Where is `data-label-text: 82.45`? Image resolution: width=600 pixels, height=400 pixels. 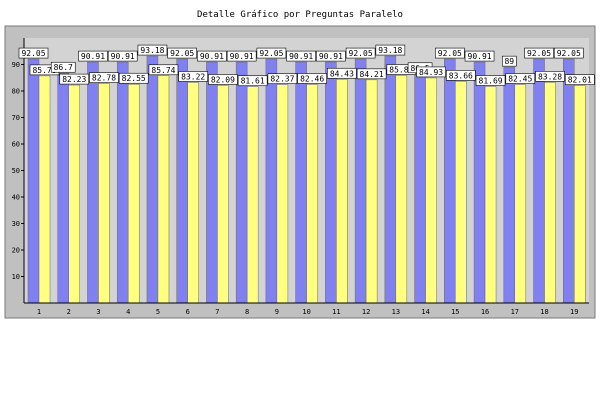
data-label-text: 82.45 is located at coordinates (520, 79).